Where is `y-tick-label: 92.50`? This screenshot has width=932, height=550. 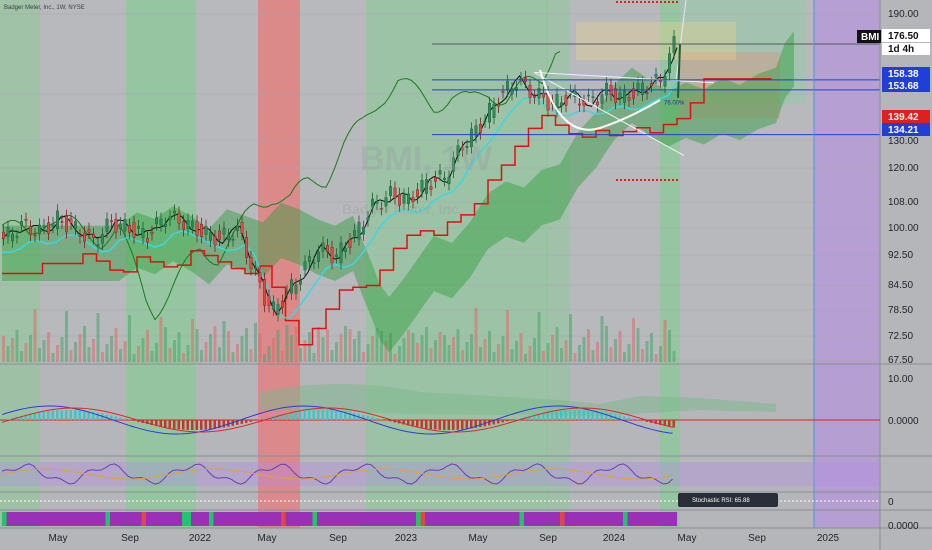
y-tick-label: 92.50 is located at coordinates (900, 255).